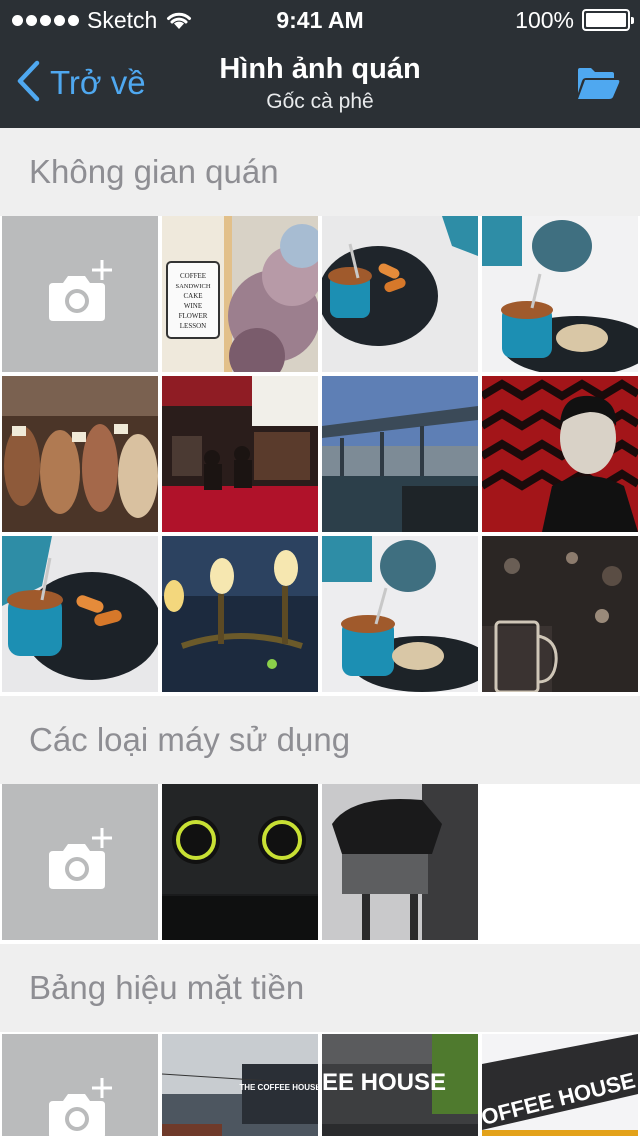 This screenshot has width=640, height=1136. What do you see at coordinates (320, 988) in the screenshot?
I see `section-header-storefront: Bảng hiệu mặt tiền` at bounding box center [320, 988].